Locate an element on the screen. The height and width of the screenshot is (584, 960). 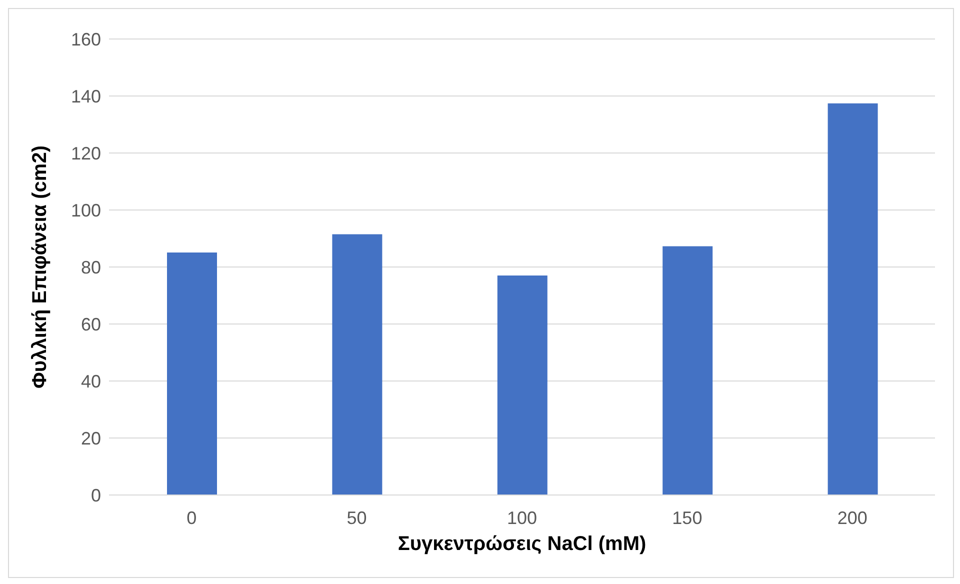
x-tick-label: 100 is located at coordinates (522, 518).